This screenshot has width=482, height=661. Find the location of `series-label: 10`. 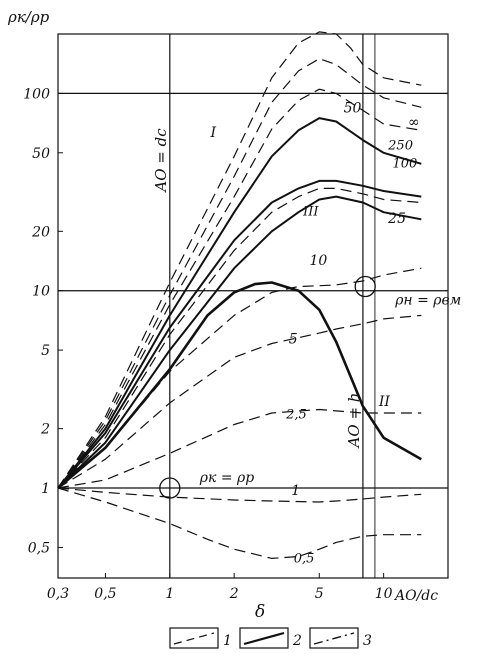

series-label: 10 is located at coordinates (318, 261).